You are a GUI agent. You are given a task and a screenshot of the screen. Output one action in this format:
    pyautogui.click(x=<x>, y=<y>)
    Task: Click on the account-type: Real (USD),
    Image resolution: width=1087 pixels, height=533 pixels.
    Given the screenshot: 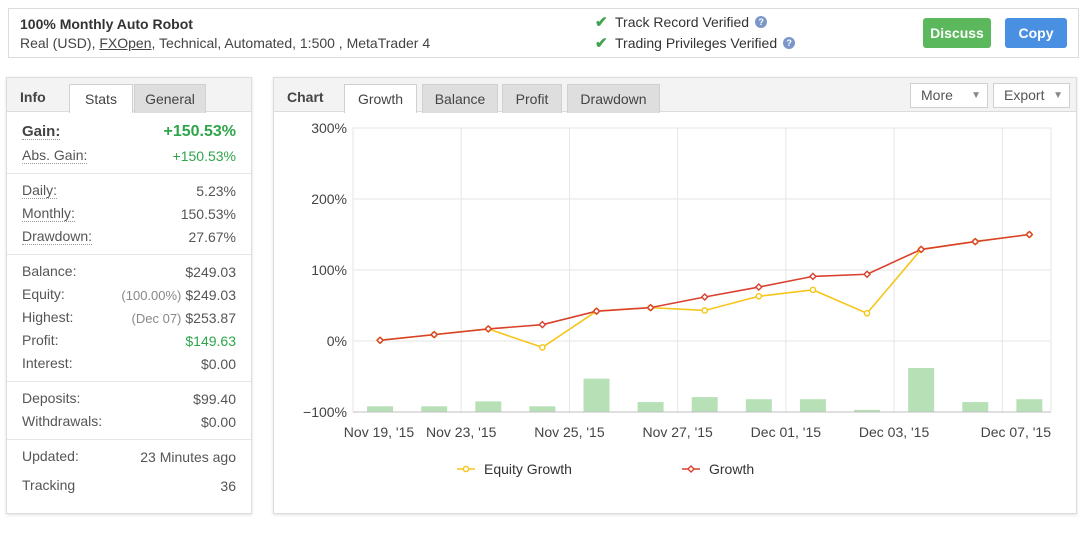 What is the action you would take?
    pyautogui.click(x=58, y=43)
    